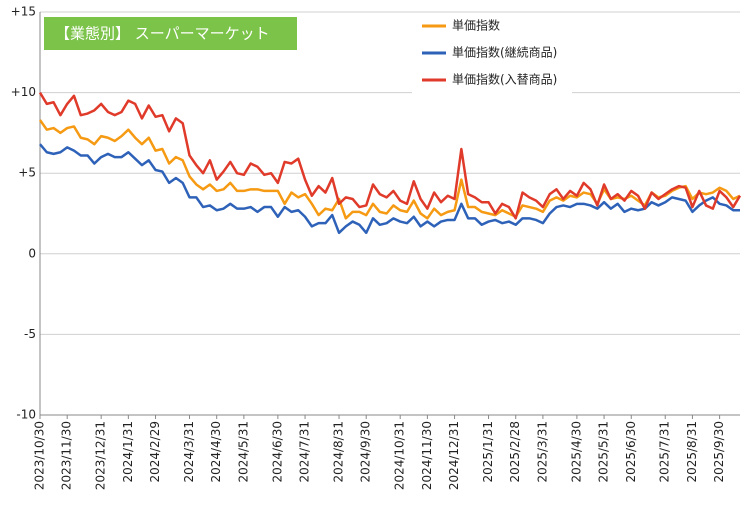 This screenshot has height=510, width=745. Describe the element at coordinates (32, 253) in the screenshot. I see `y-tick-label: 0` at that location.